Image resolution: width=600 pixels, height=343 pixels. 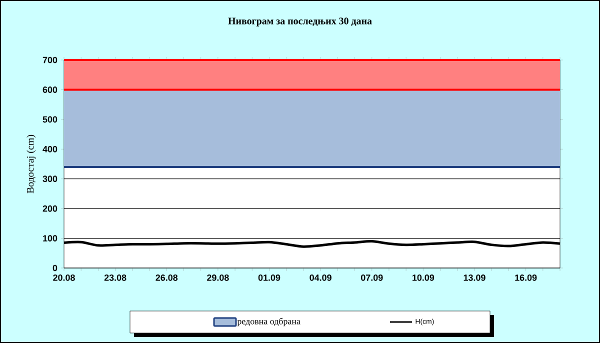 What do you see at coordinates (167, 277) in the screenshot?
I see `x-tick-label: 26.08` at bounding box center [167, 277].